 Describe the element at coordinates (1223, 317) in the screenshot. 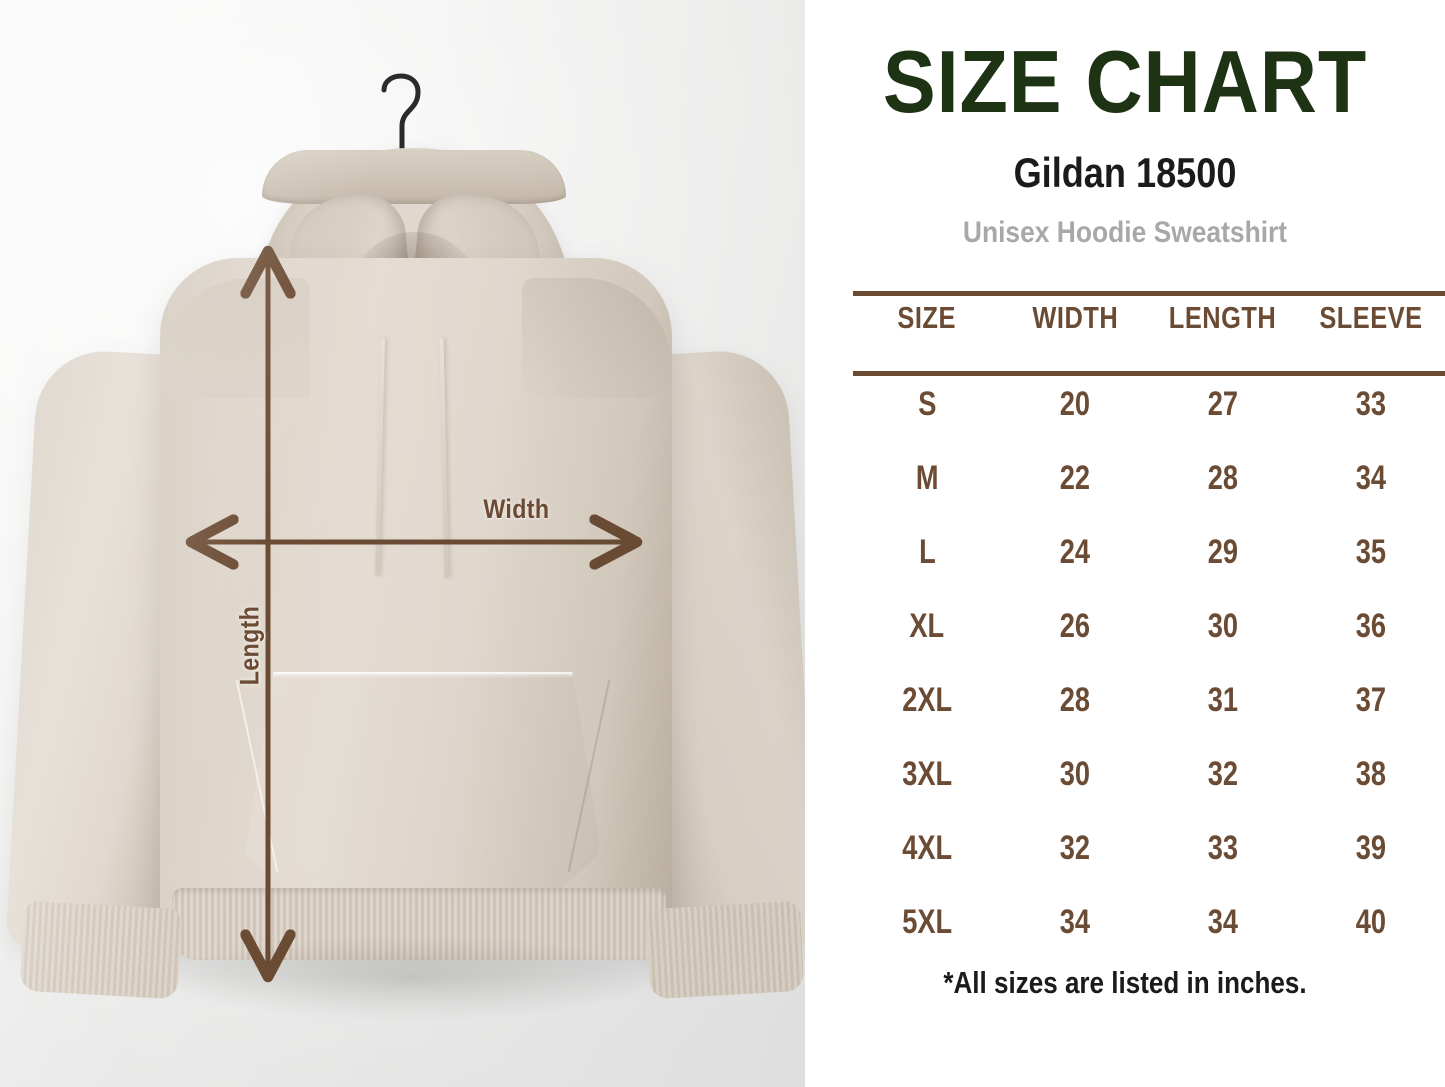

I see `column-header-length: LENGTH` at that location.